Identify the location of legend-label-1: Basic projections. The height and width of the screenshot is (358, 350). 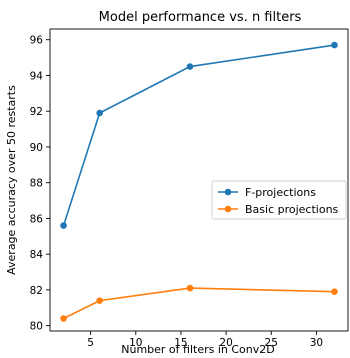
(292, 209).